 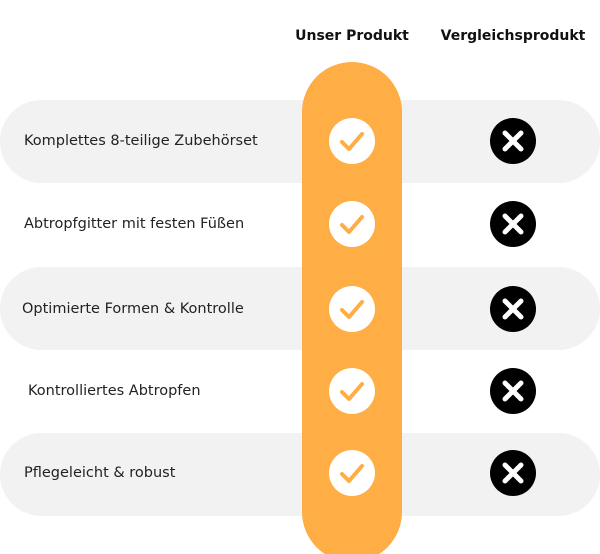 I want to click on feature-label: Optimierte Formen & Kontrolle, so click(x=133, y=309).